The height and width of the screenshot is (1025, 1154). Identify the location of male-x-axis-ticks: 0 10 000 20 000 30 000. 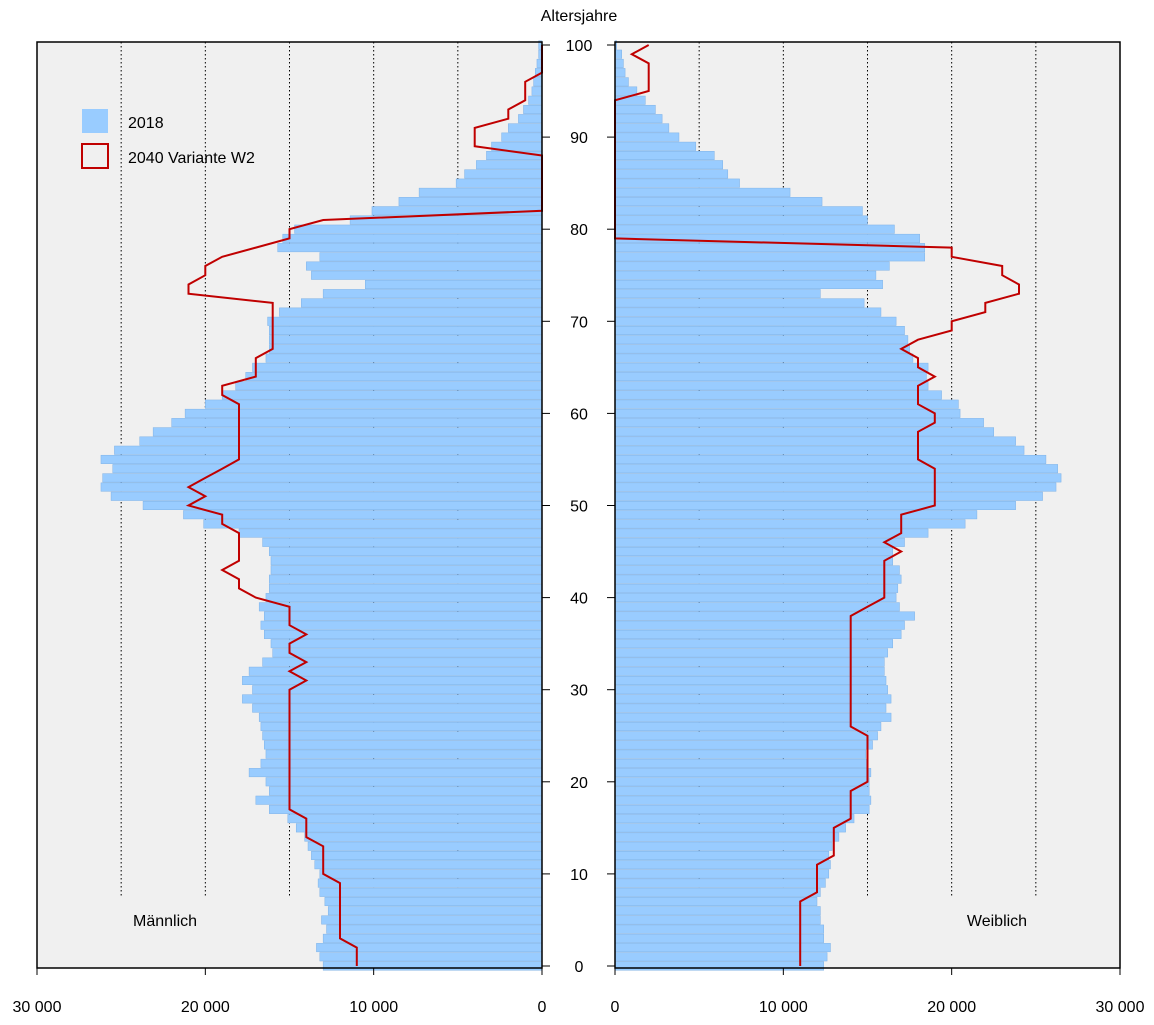
(280, 992).